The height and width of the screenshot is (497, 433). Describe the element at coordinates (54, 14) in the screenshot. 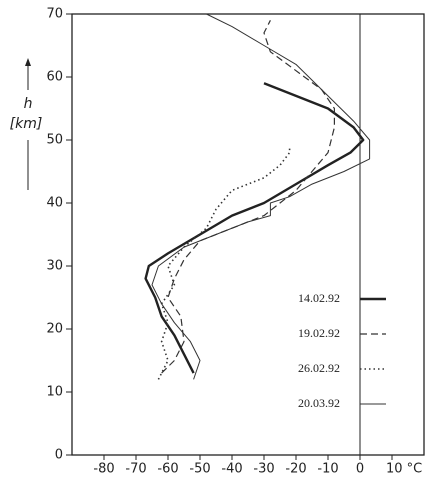

I see `y-tick-label: 70` at that location.